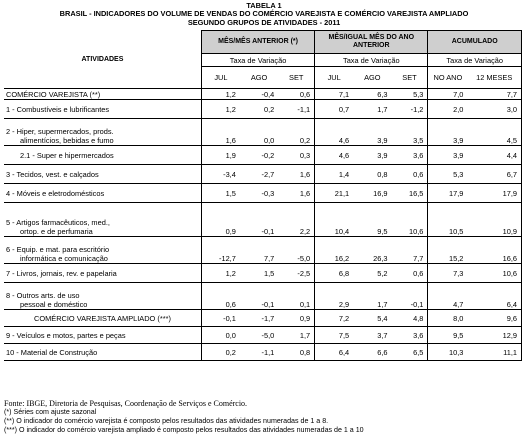 The image size is (528, 443). Describe the element at coordinates (103, 155) in the screenshot. I see `activity-label: 2.1 - Super e hipermercados` at that location.